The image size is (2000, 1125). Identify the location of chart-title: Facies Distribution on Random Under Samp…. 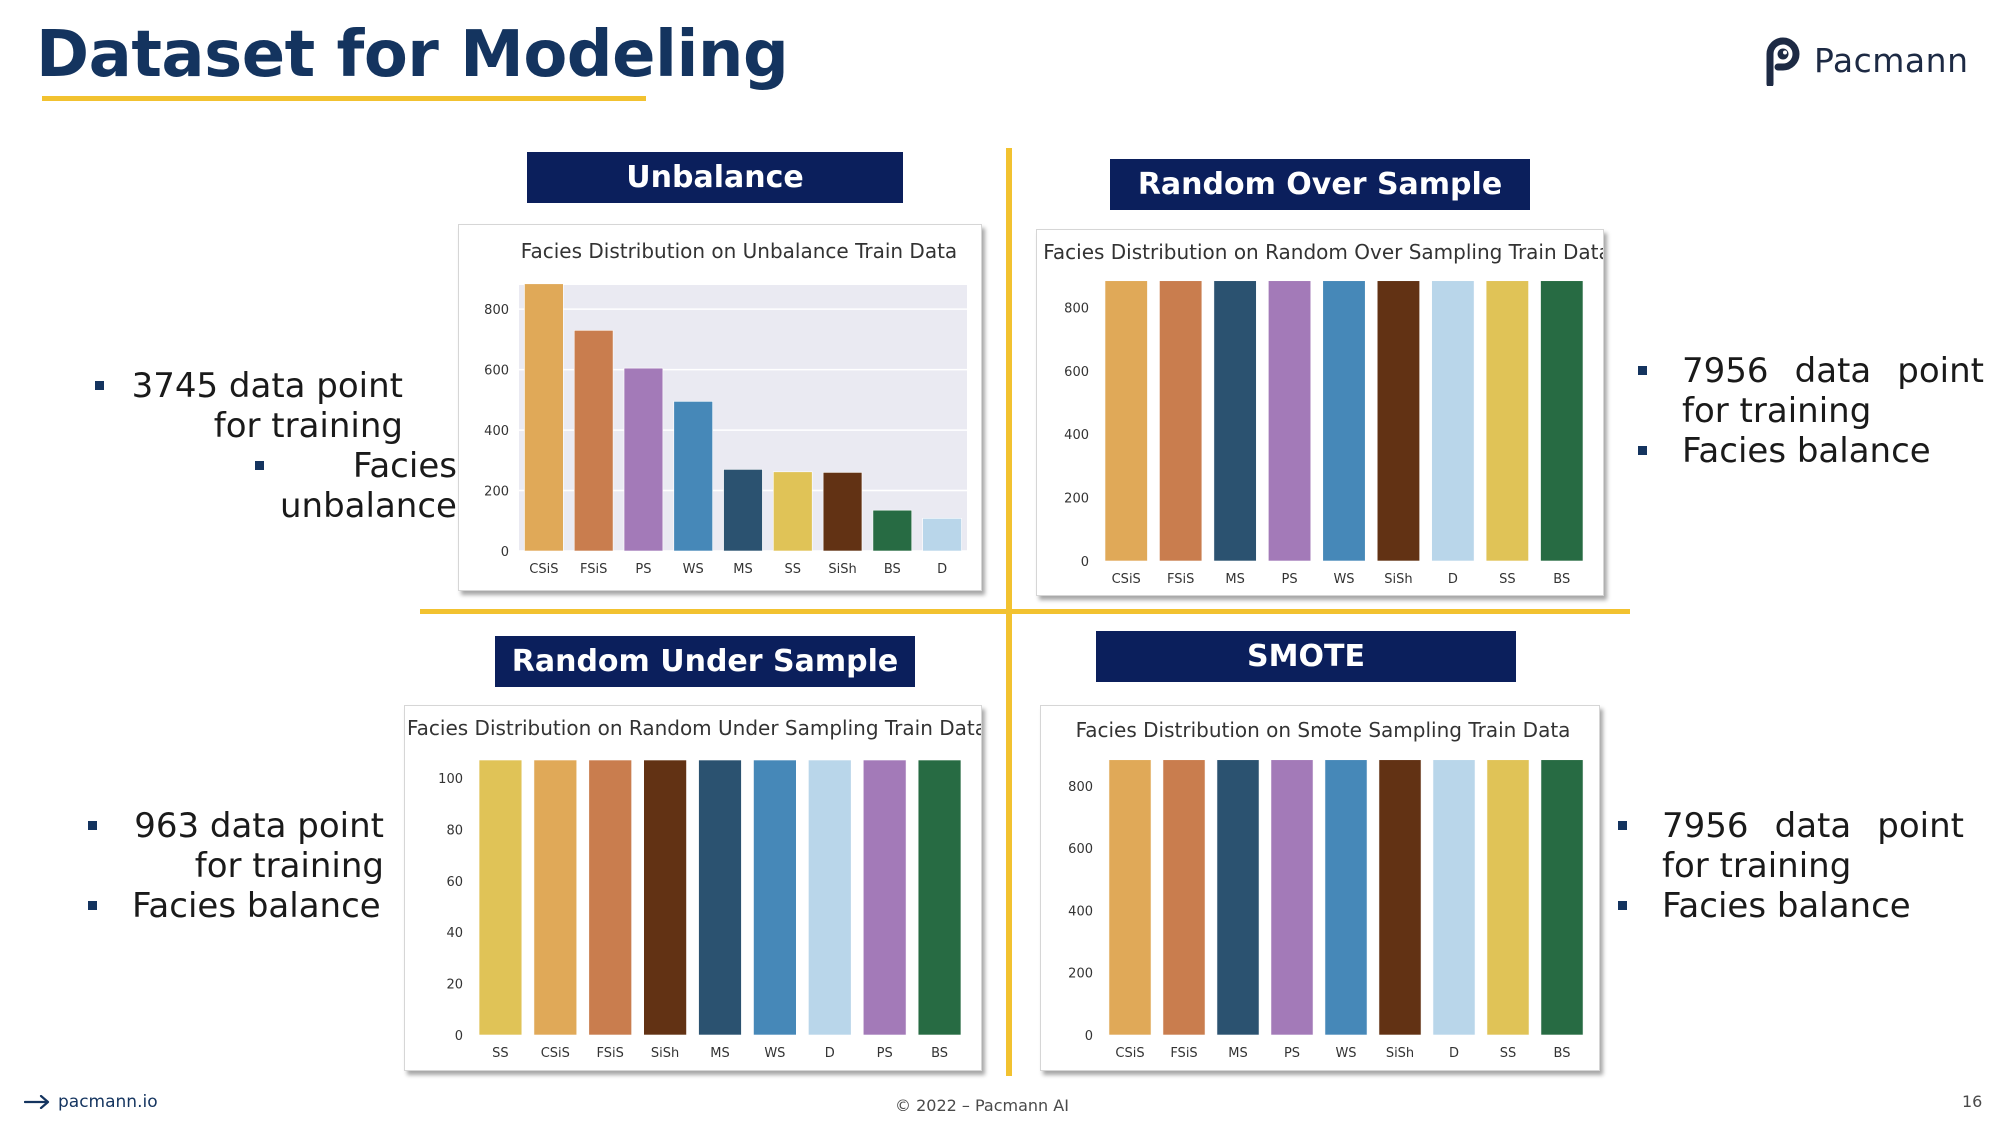
(694, 728).